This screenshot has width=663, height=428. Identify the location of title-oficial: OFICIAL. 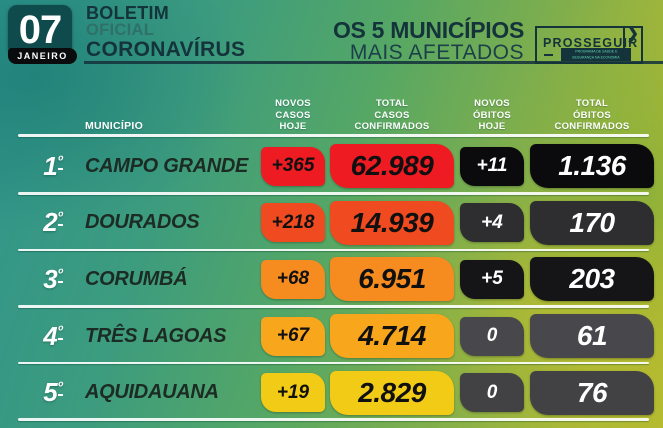
(120, 30).